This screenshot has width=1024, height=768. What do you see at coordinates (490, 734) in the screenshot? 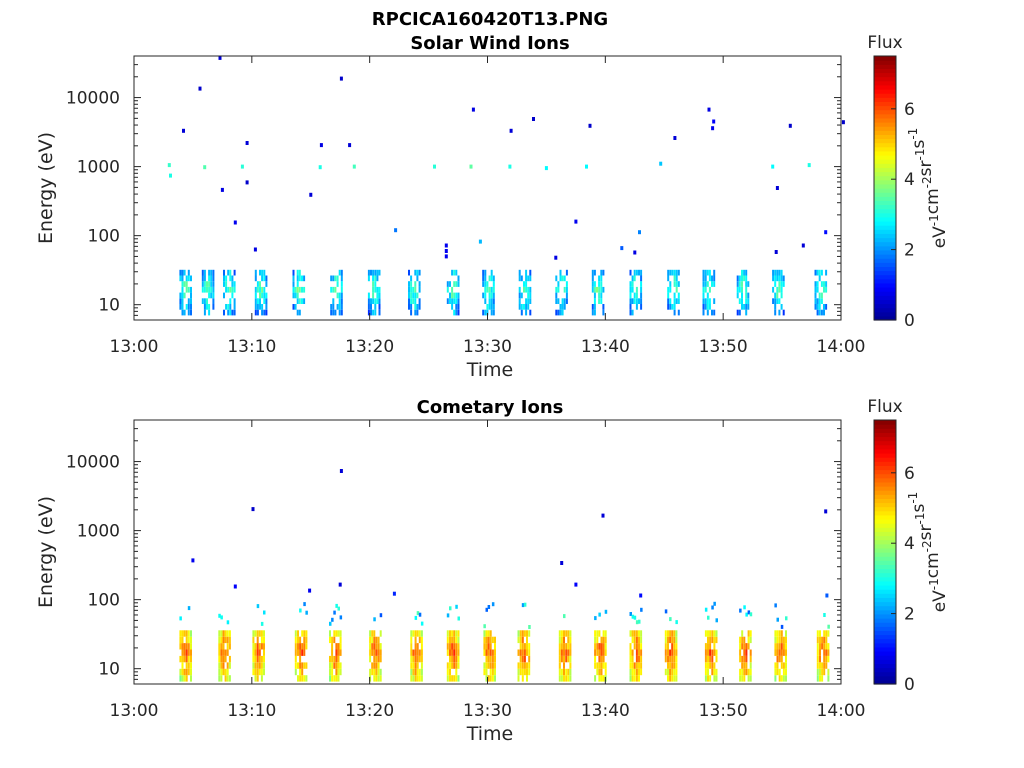
I see `cometary-xlabel: Time` at bounding box center [490, 734].